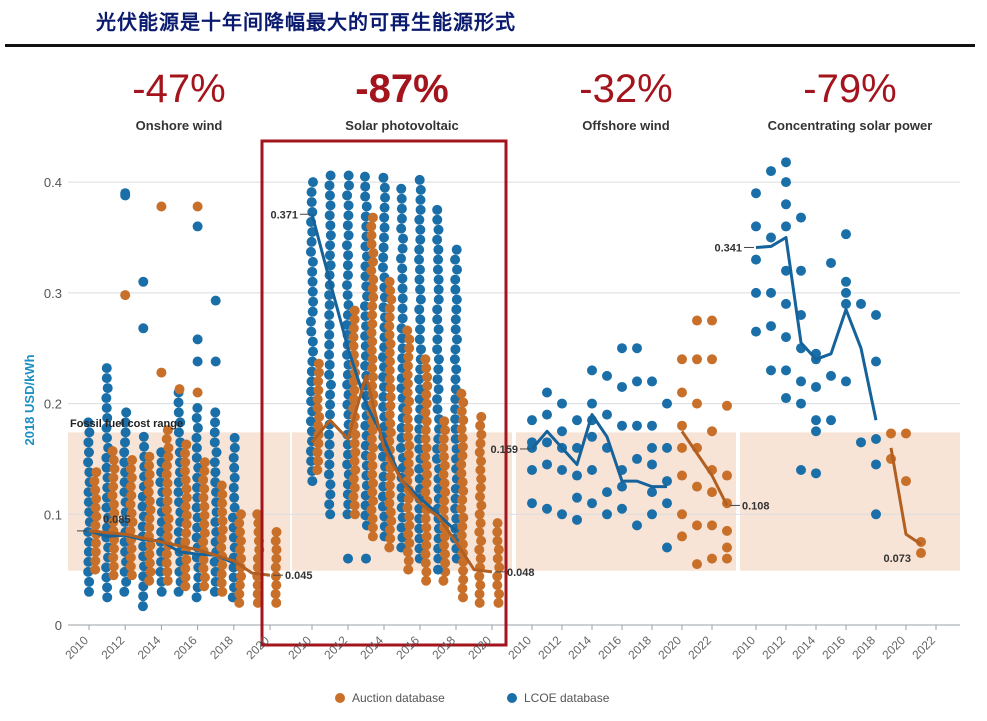 Image resolution: width=987 pixels, height=721 pixels. What do you see at coordinates (398, 698) in the screenshot?
I see `legend-label: Auction database` at bounding box center [398, 698].